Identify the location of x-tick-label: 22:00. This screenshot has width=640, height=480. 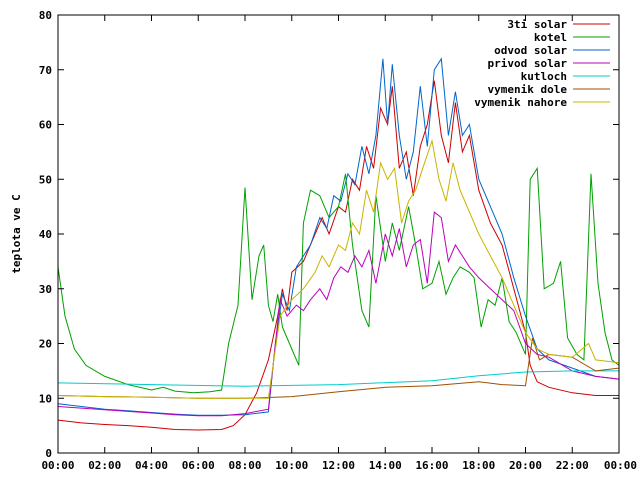
(572, 465).